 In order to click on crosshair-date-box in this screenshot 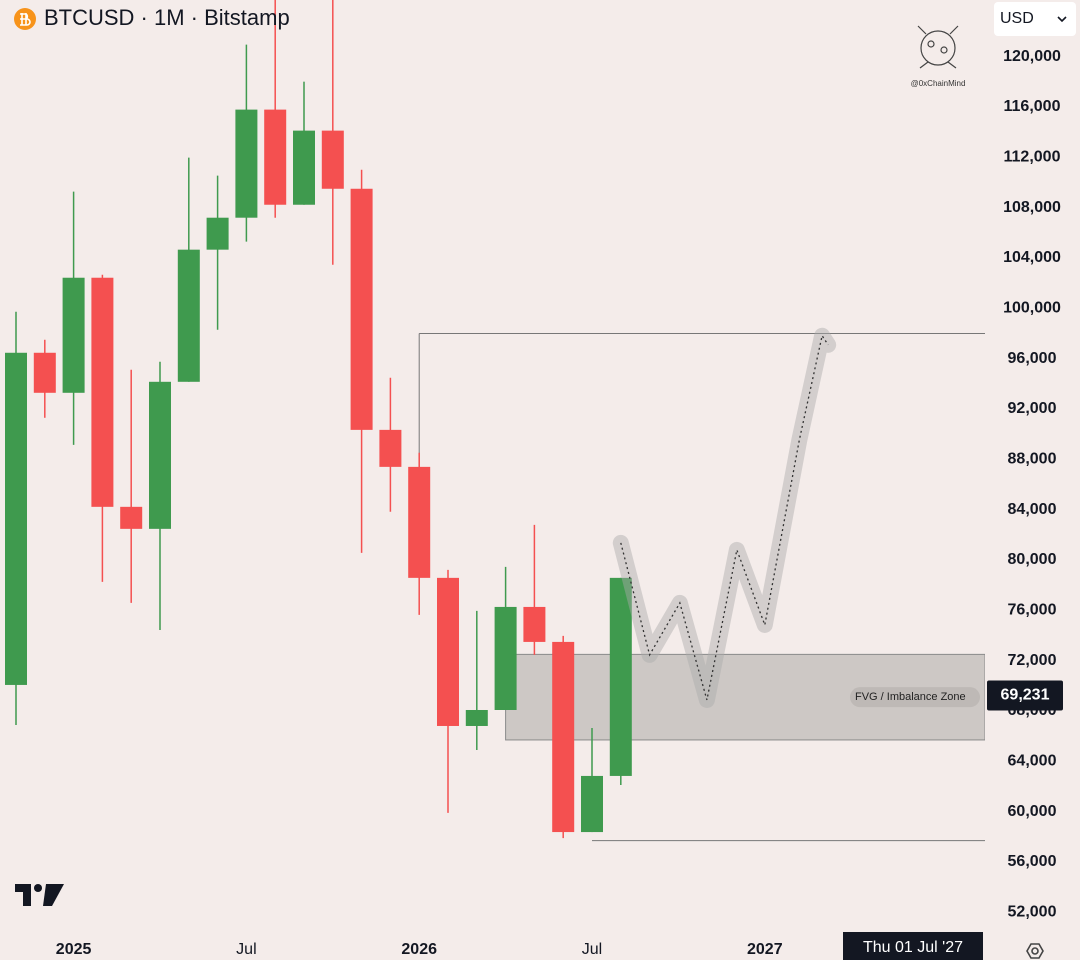, I will do `click(913, 946)`.